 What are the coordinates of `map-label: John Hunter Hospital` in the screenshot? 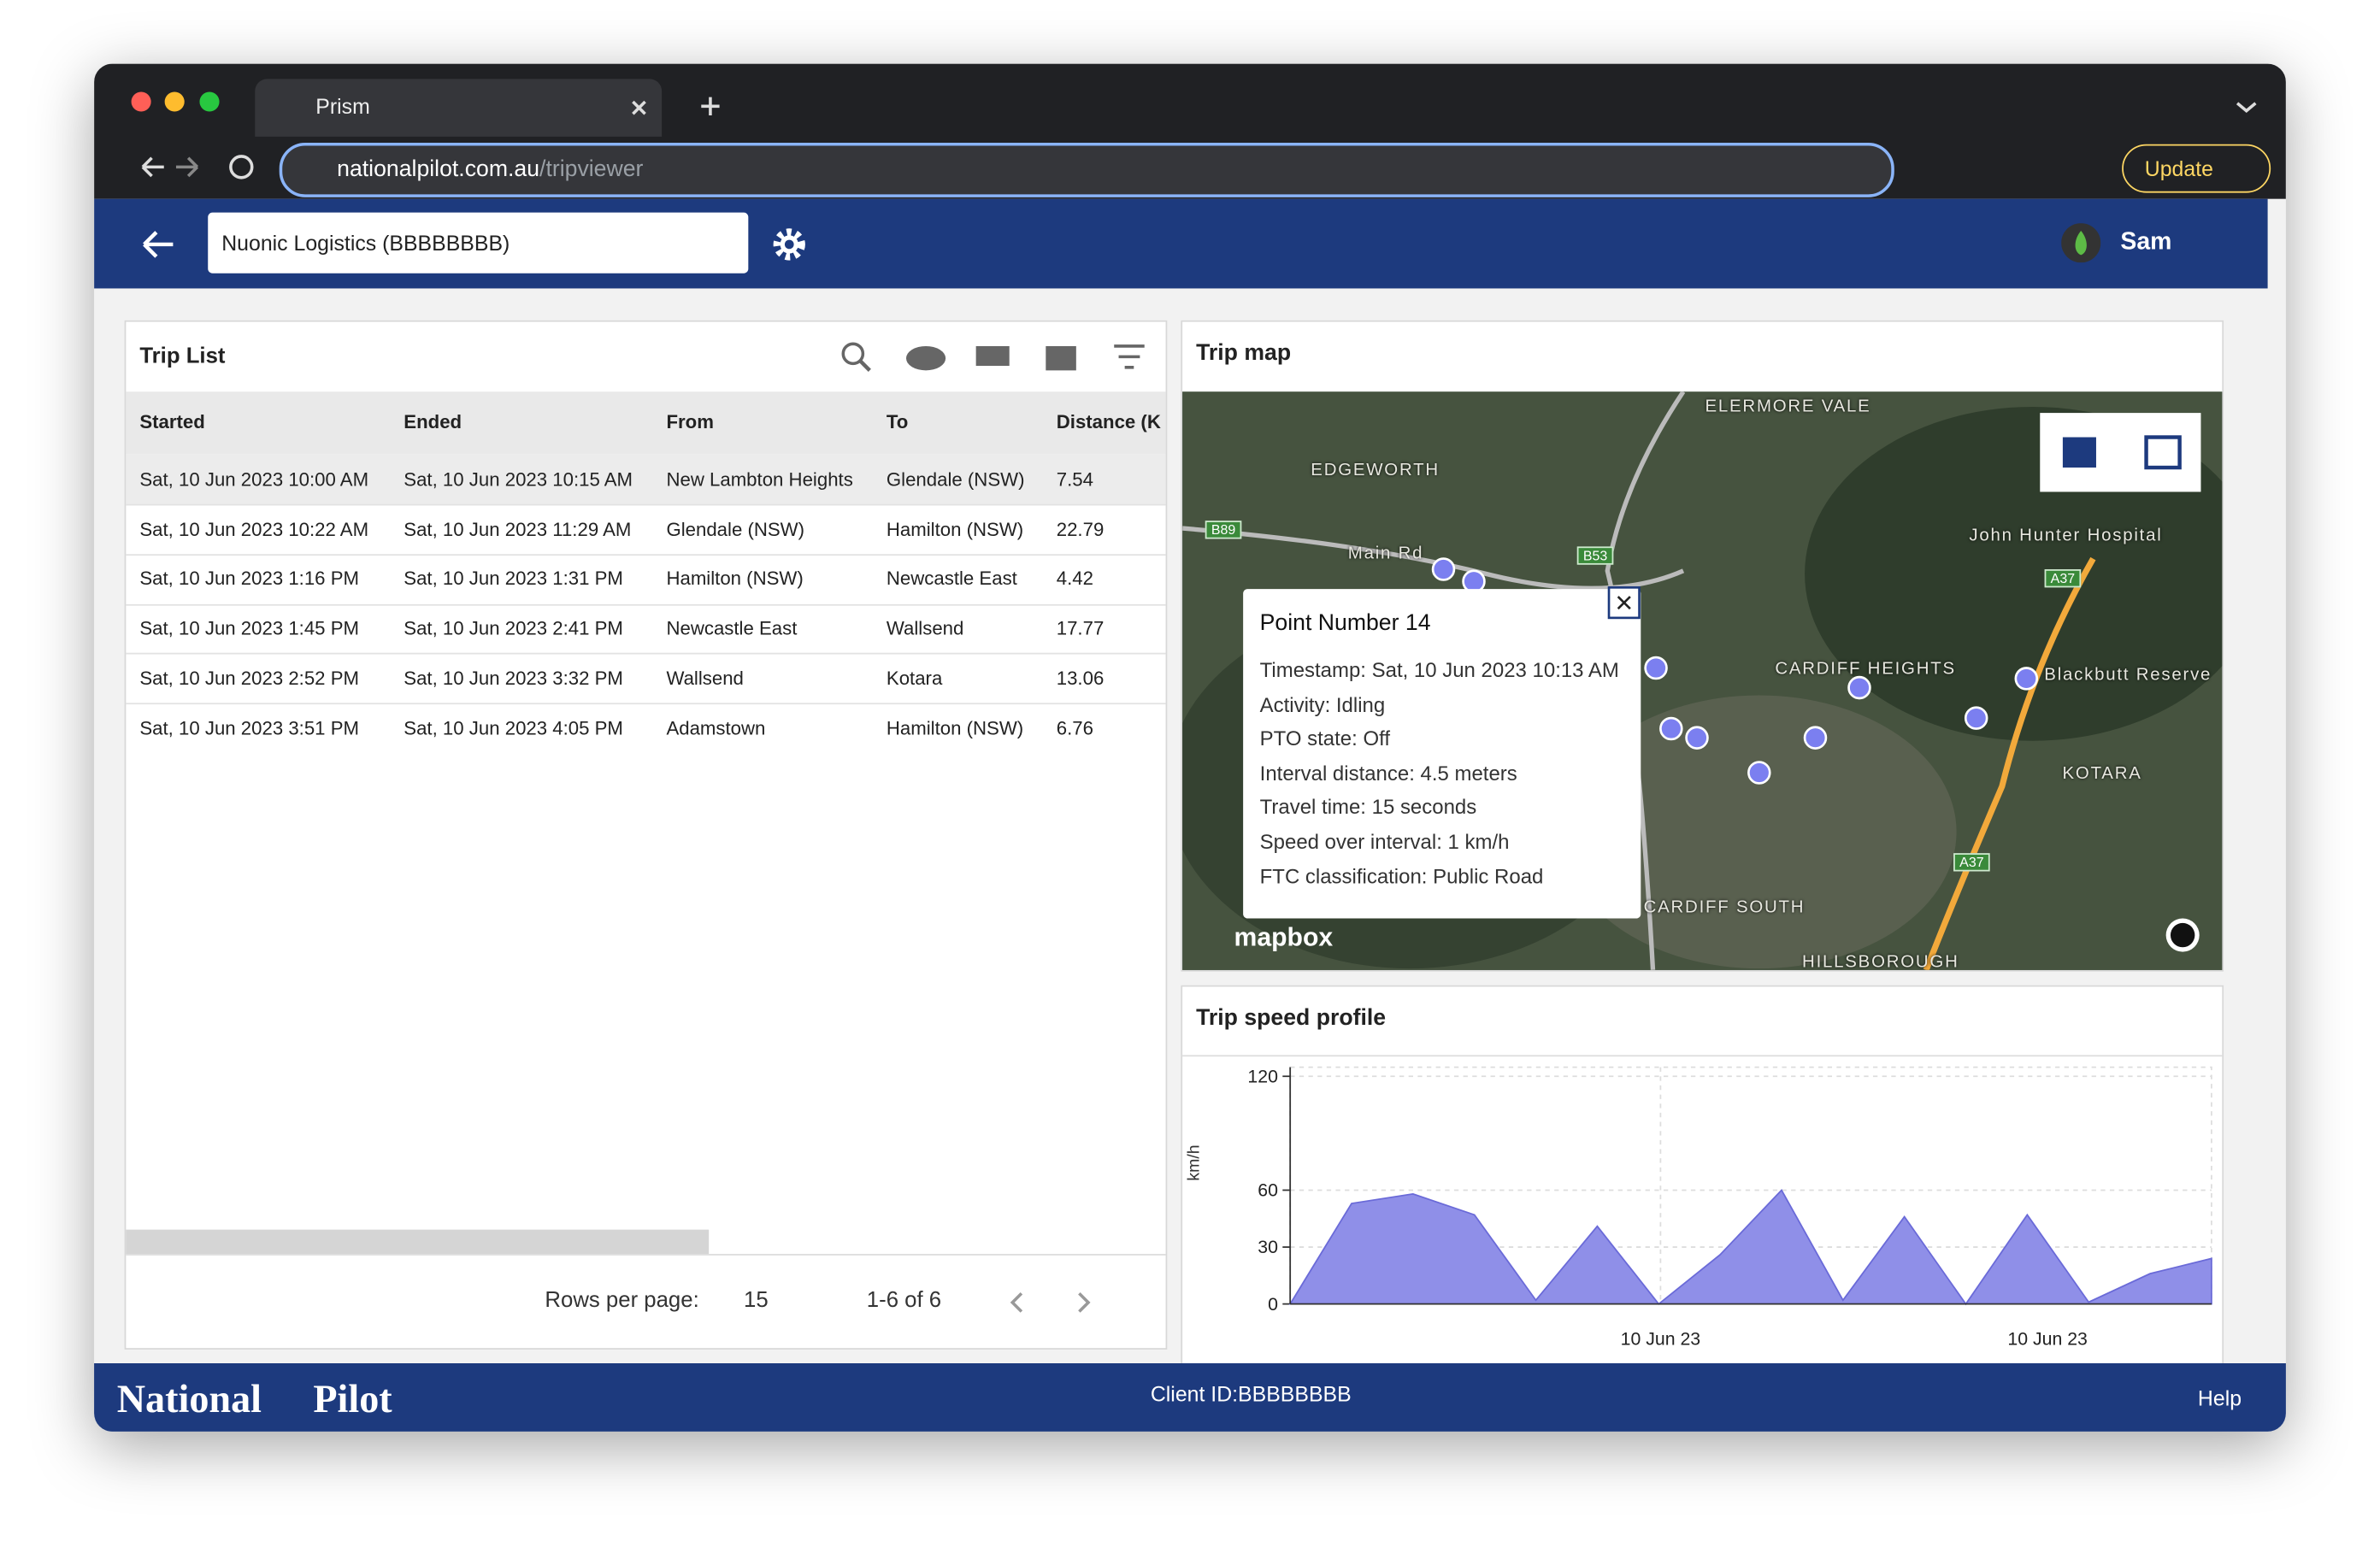 It's located at (2066, 536).